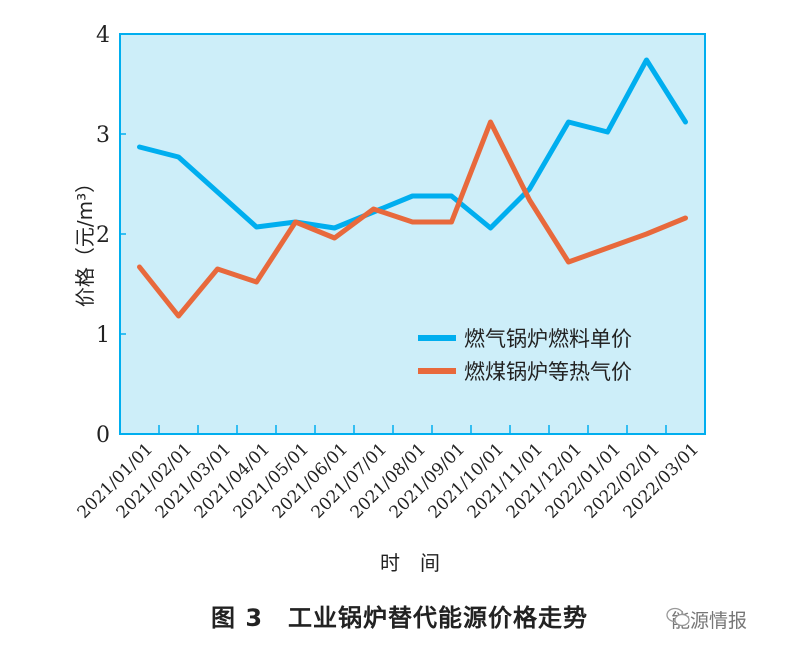 The width and height of the screenshot is (799, 657). I want to click on watermark-text: 能源情报, so click(709, 621).